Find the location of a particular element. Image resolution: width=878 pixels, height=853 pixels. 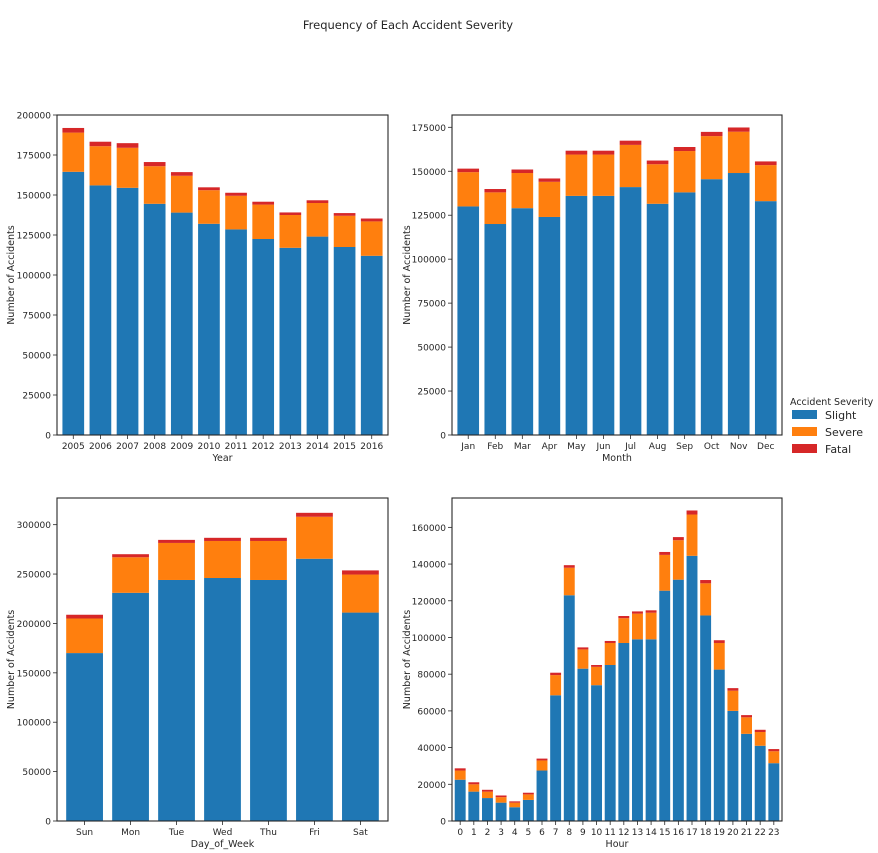

x-tick-label: 16 is located at coordinates (679, 833).